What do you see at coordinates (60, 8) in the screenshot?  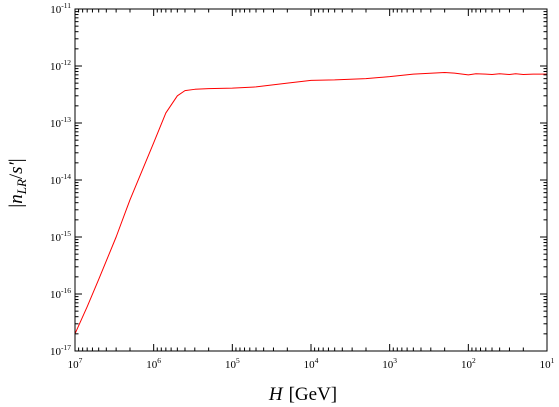 I see `y-tick-label: 10-11` at bounding box center [60, 8].